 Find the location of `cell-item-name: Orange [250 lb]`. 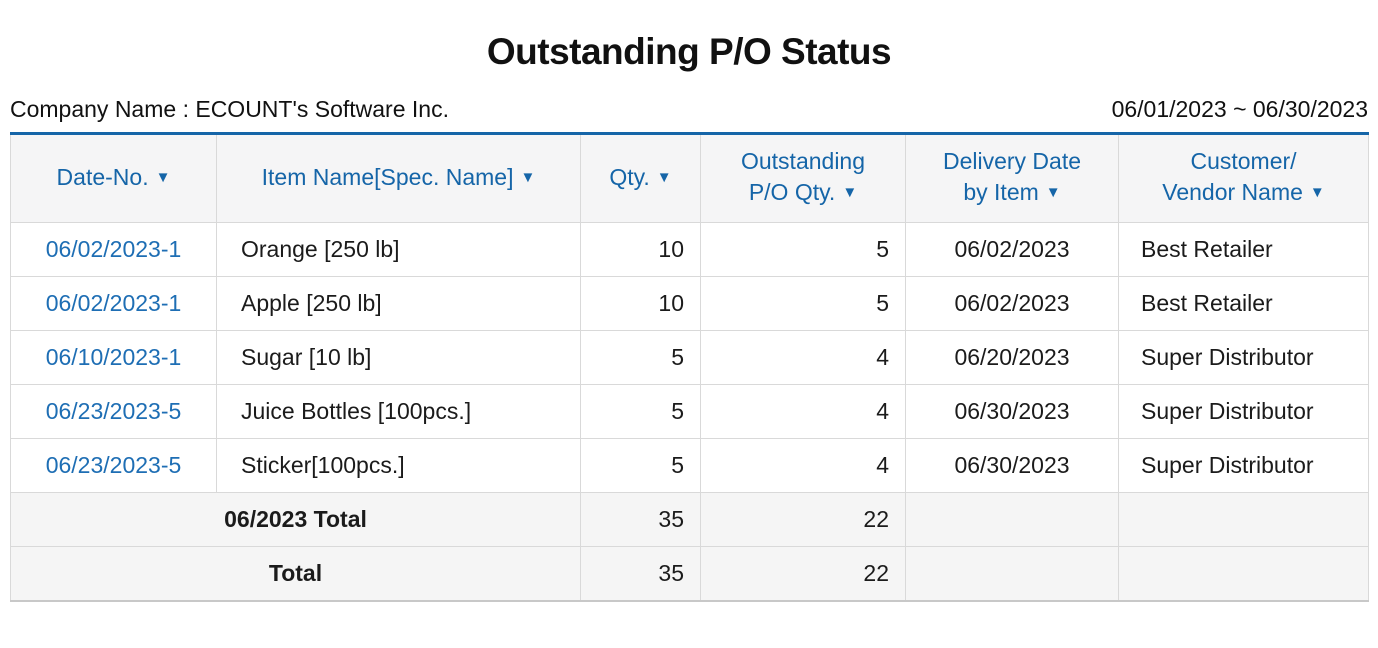

cell-item-name: Orange [250 lb] is located at coordinates (398, 249).